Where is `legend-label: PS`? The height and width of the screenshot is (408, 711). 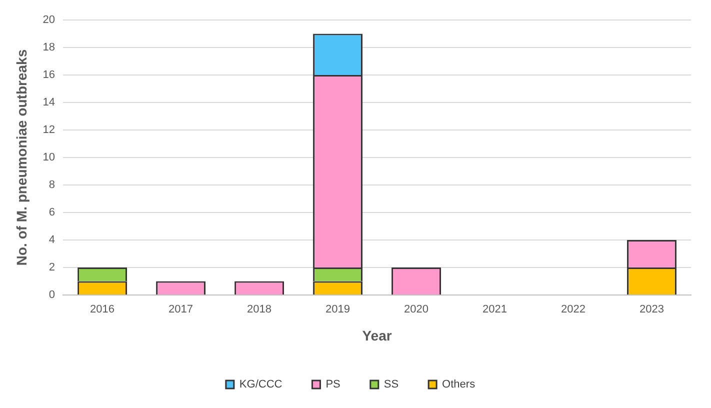
legend-label: PS is located at coordinates (333, 384).